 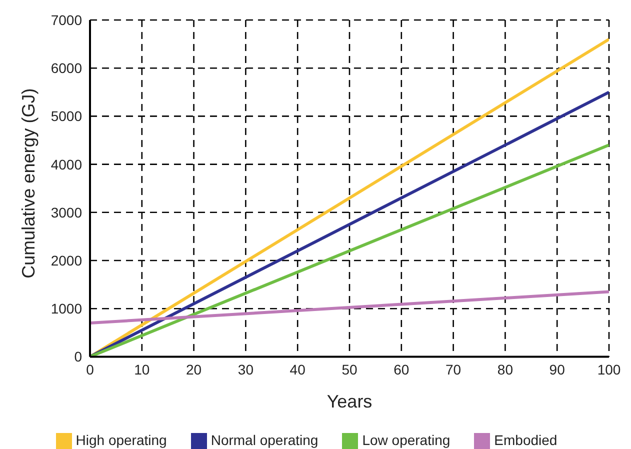 What do you see at coordinates (142, 370) in the screenshot?
I see `x-tick-label: 10` at bounding box center [142, 370].